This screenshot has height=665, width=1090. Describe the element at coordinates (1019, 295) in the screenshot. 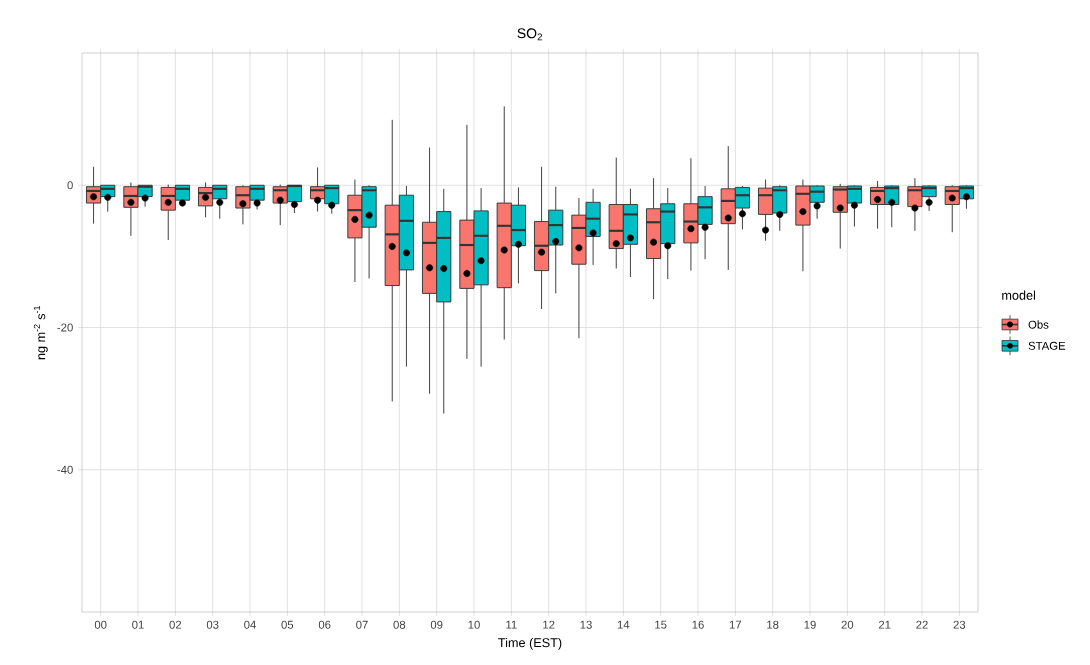

I see `legend-title: model` at that location.